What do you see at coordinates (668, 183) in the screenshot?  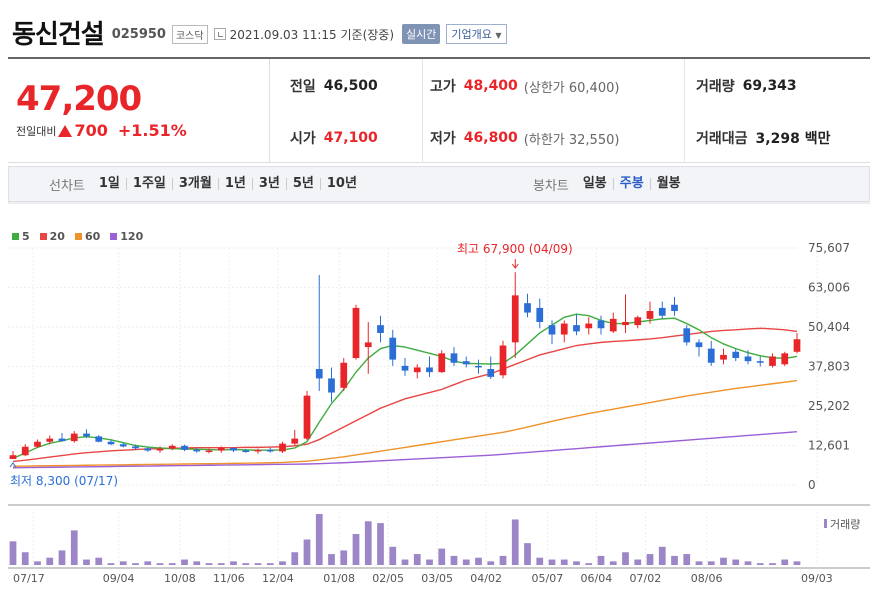 I see `tab-monthly: 월봉` at bounding box center [668, 183].